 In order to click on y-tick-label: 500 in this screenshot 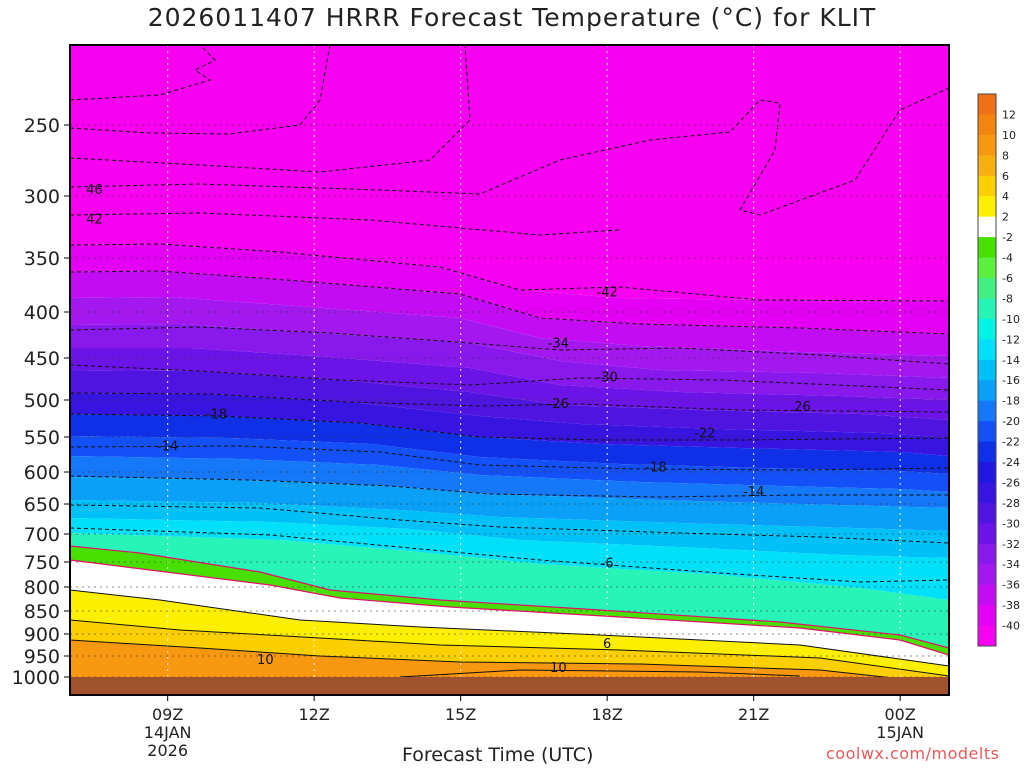, I will do `click(42, 401)`.